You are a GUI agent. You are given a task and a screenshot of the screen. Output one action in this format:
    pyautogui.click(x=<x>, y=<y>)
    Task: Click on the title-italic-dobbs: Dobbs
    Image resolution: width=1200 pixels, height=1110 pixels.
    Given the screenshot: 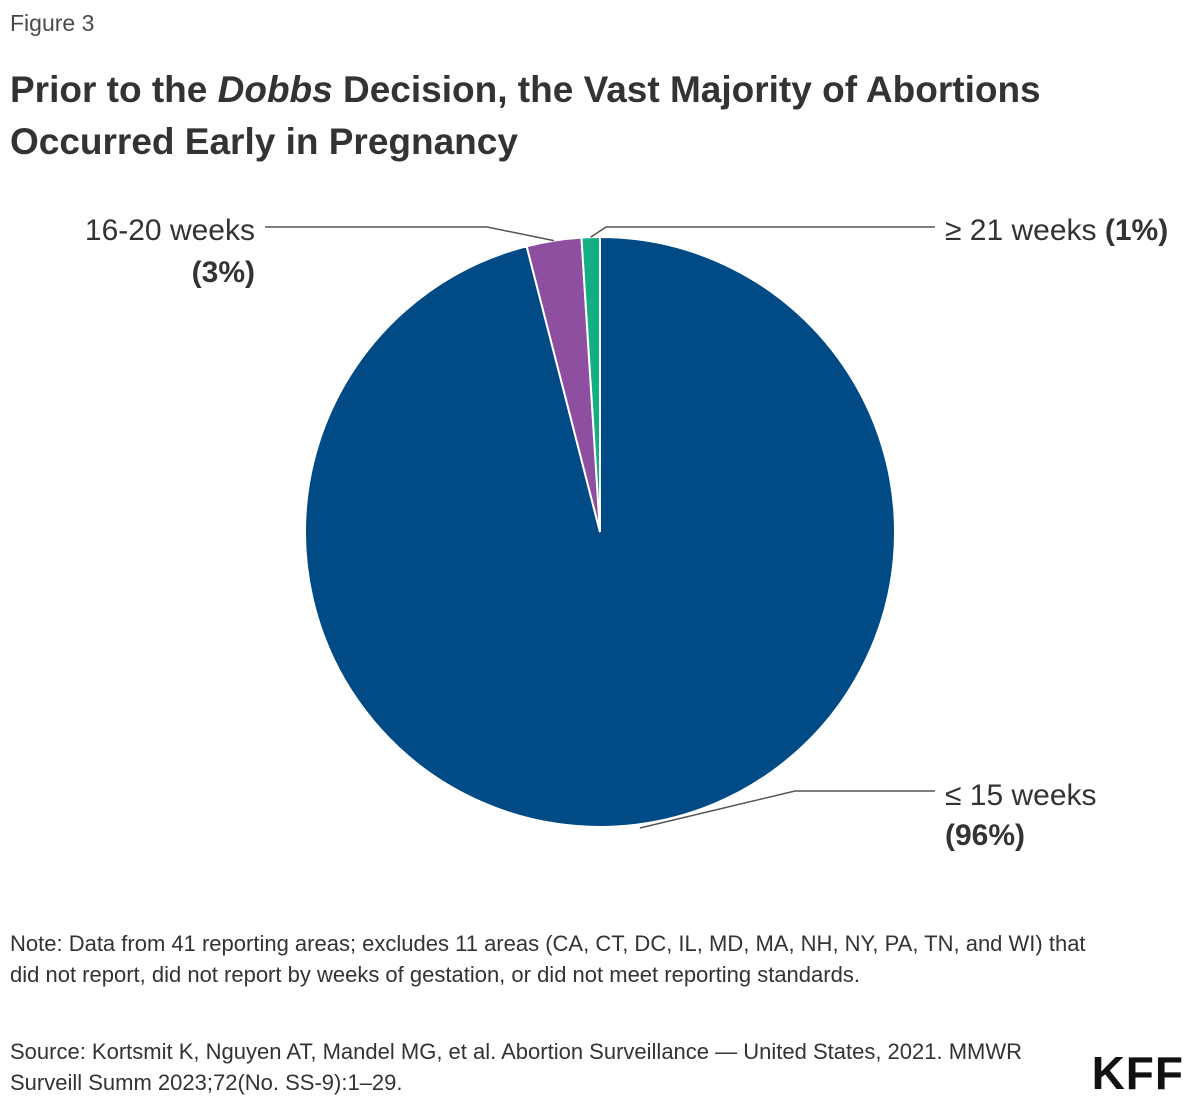 What is the action you would take?
    pyautogui.click(x=275, y=89)
    